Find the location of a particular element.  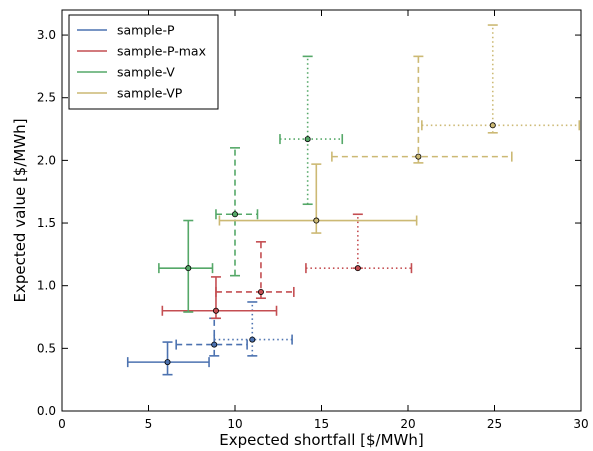

y-tick-label: 2.0 is located at coordinates (46, 160).